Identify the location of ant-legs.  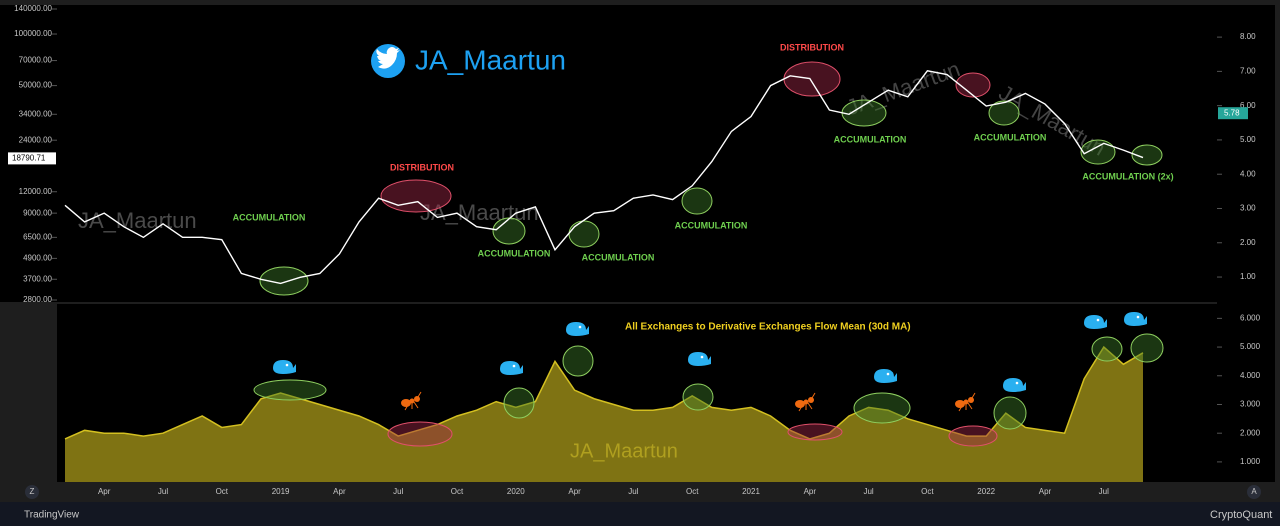
(807, 402).